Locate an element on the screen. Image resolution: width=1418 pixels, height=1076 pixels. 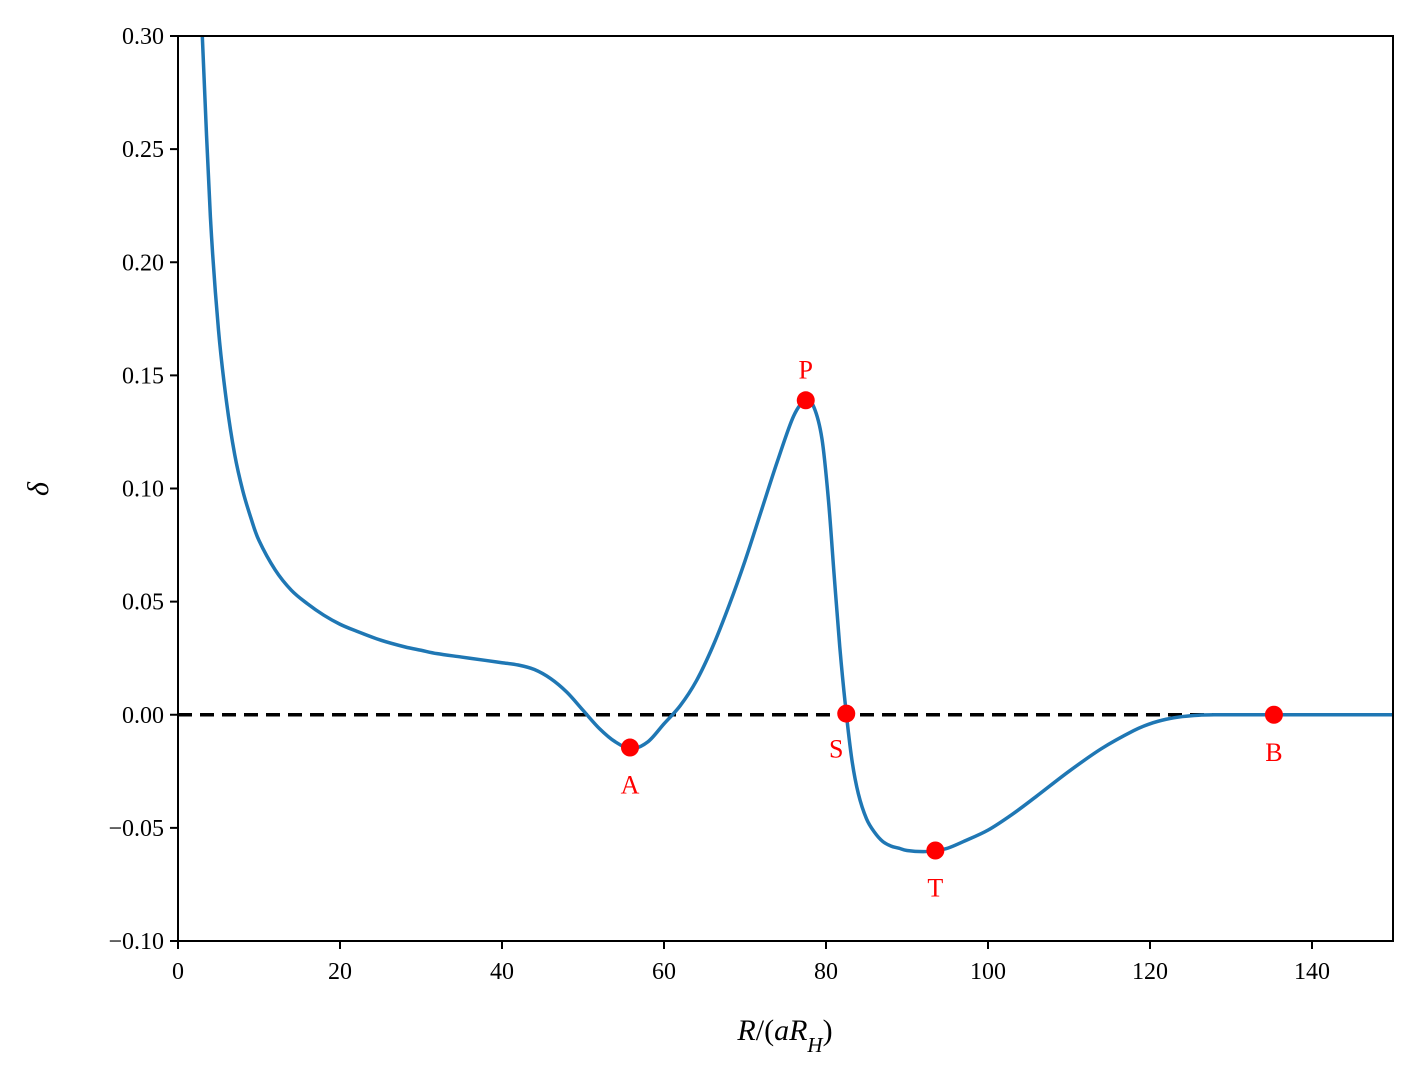
y-tick-label: 0.05 is located at coordinates (143, 603).